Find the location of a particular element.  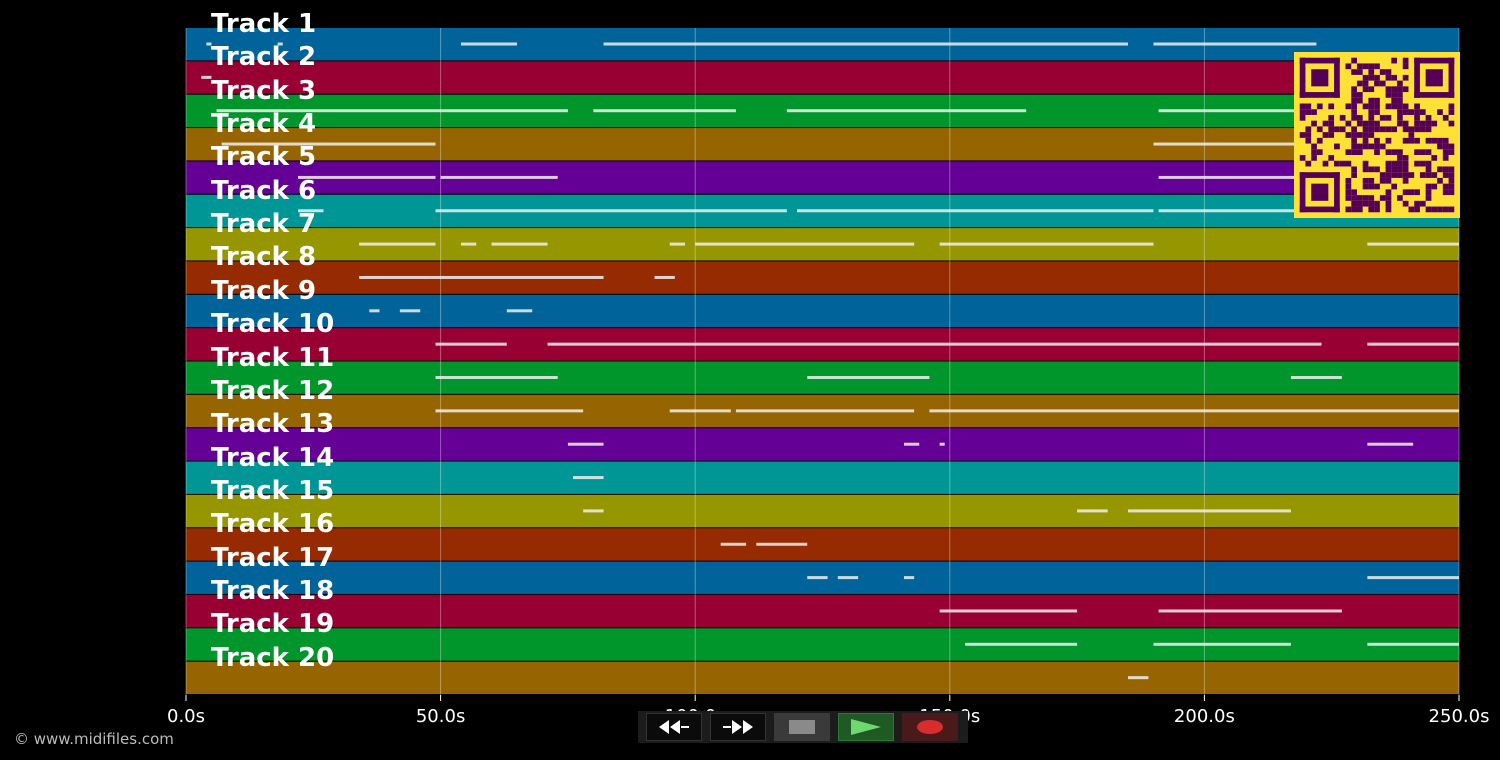

track-label: Track 18 is located at coordinates (273, 590).